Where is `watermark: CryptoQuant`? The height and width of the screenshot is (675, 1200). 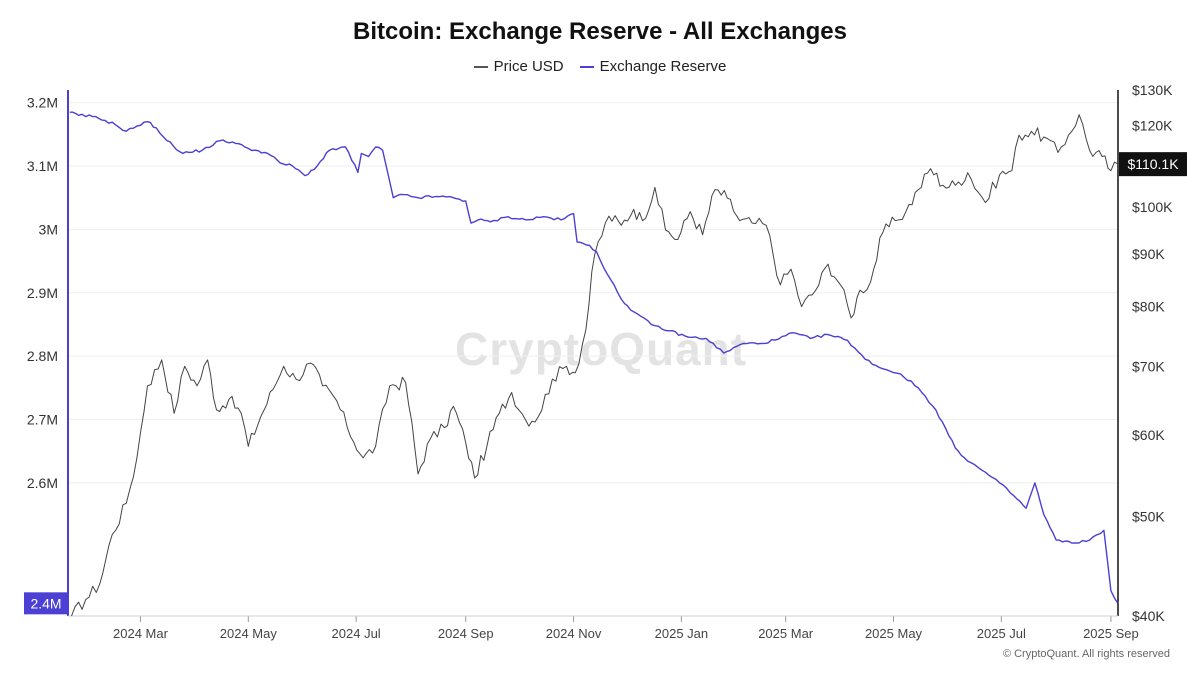
watermark: CryptoQuant is located at coordinates (601, 349).